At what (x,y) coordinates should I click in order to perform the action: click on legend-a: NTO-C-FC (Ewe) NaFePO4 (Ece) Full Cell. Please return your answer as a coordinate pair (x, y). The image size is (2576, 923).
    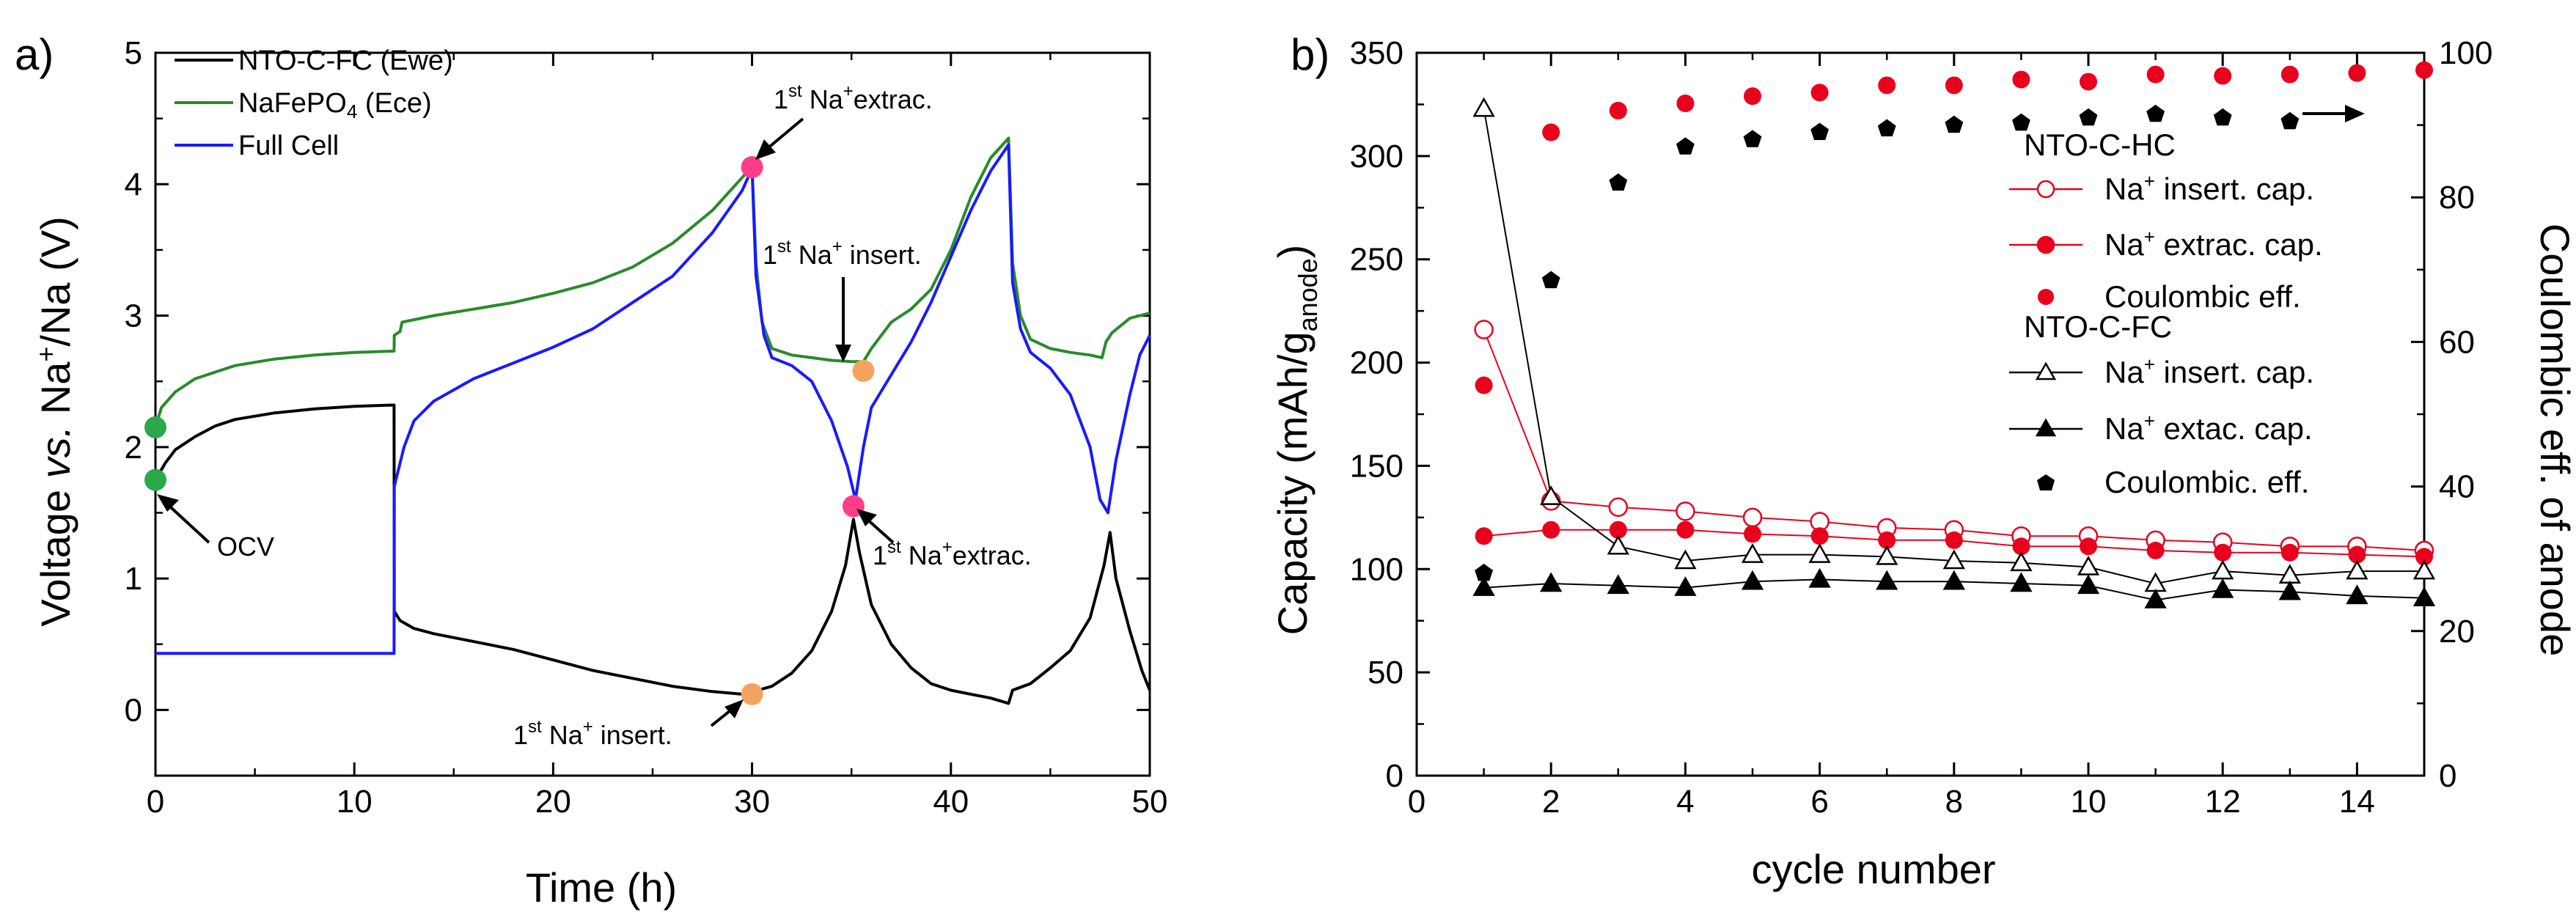
    Looking at the image, I should click on (314, 103).